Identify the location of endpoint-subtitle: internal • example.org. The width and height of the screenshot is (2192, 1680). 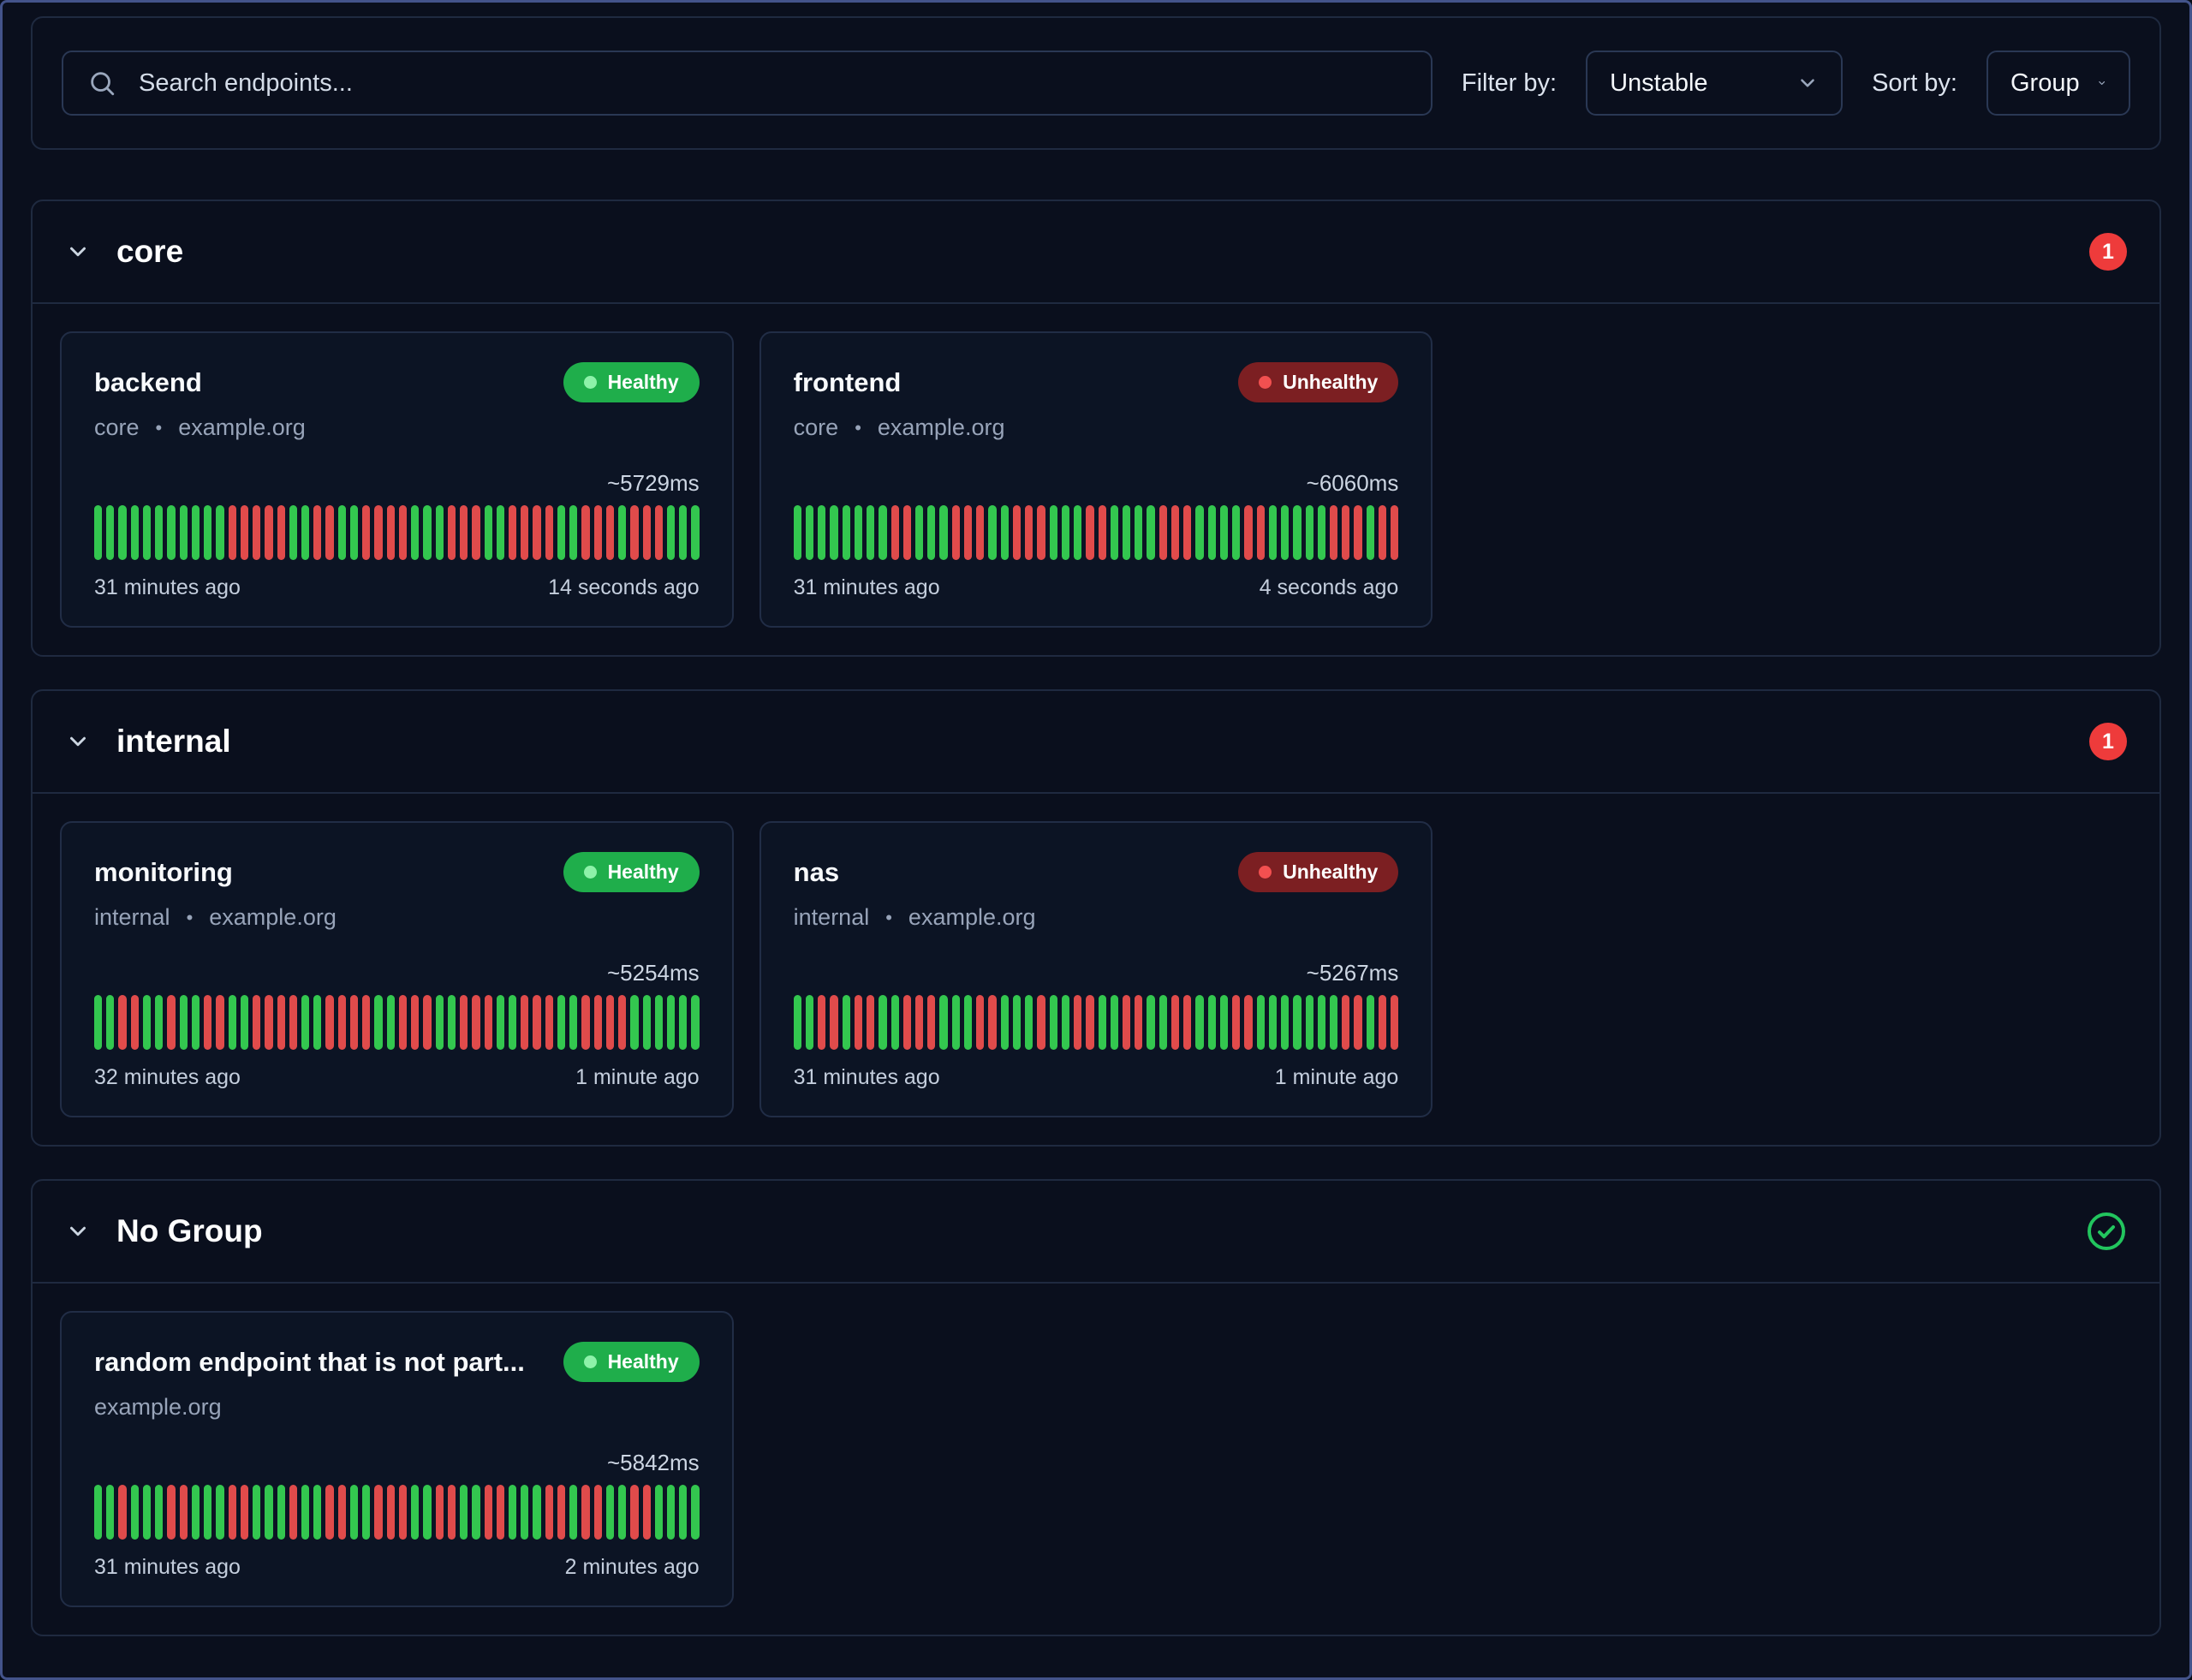
(397, 918).